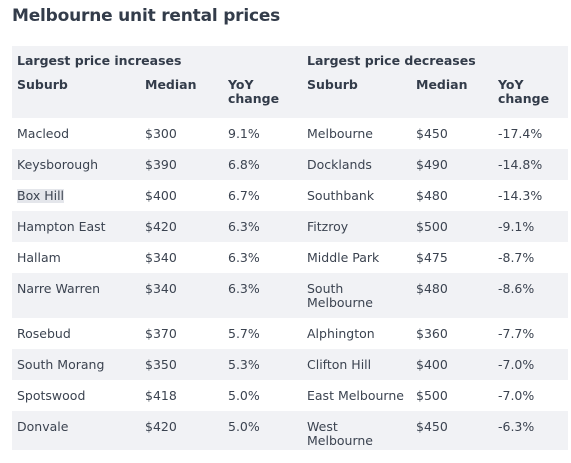 The height and width of the screenshot is (463, 571). What do you see at coordinates (161, 395) in the screenshot?
I see `increase-median: $418` at bounding box center [161, 395].